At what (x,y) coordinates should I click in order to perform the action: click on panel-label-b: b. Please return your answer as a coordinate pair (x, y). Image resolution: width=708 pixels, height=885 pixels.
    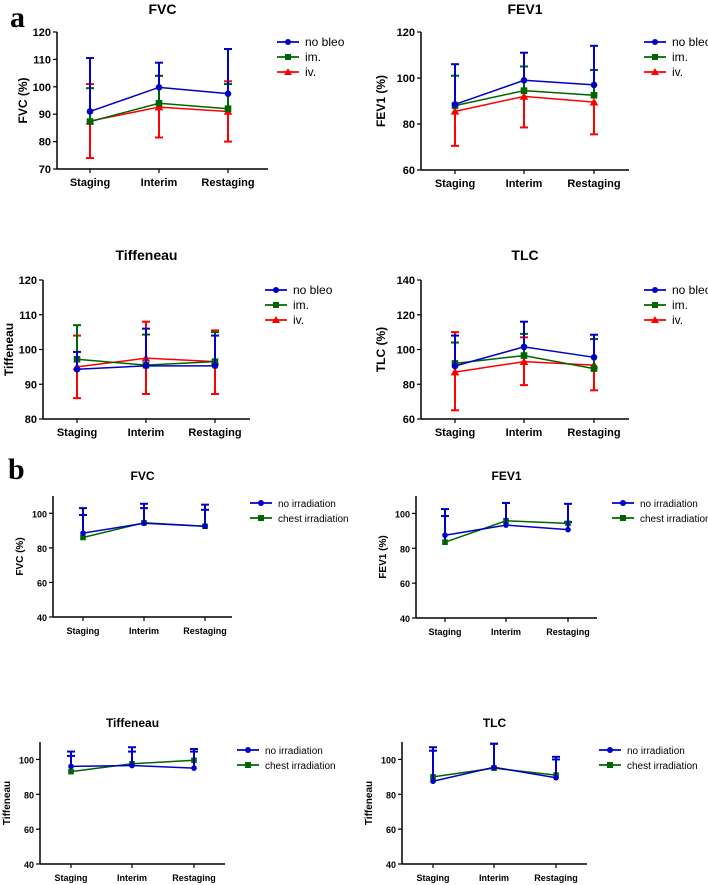
    Looking at the image, I should click on (16, 469).